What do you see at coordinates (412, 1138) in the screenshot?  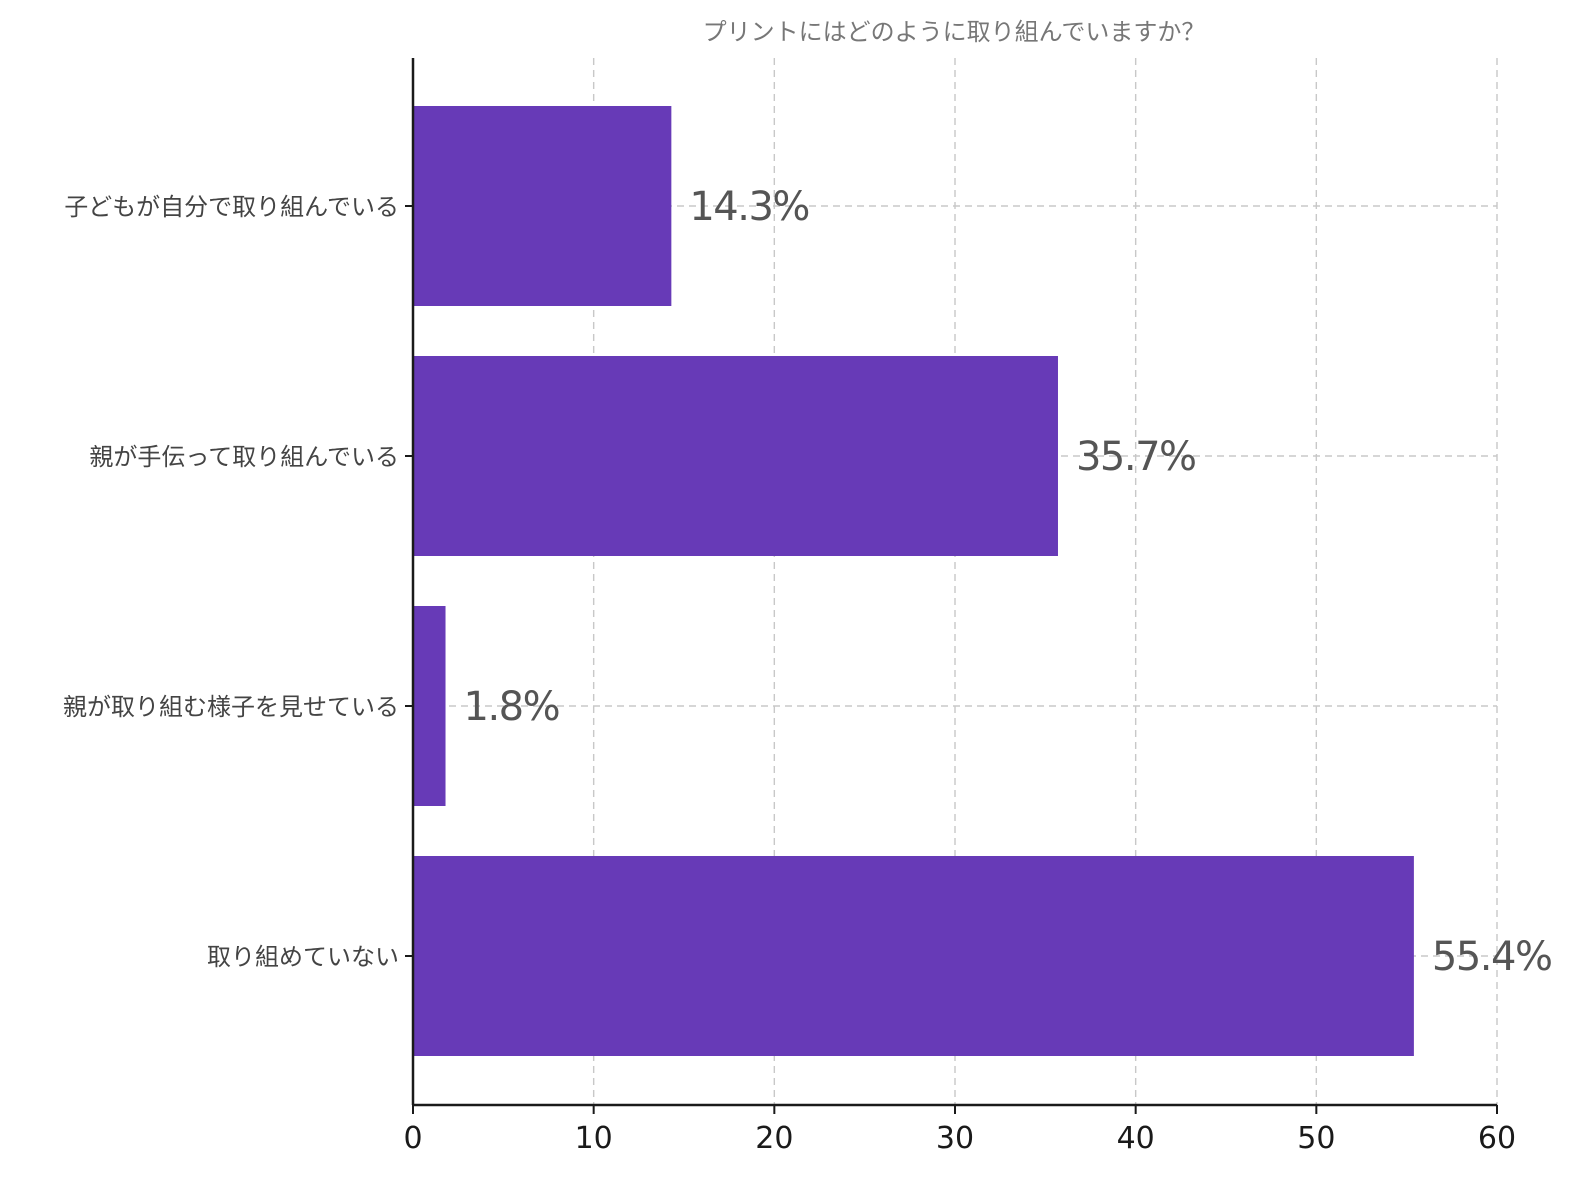 I see `x-tick-label: 0` at bounding box center [412, 1138].